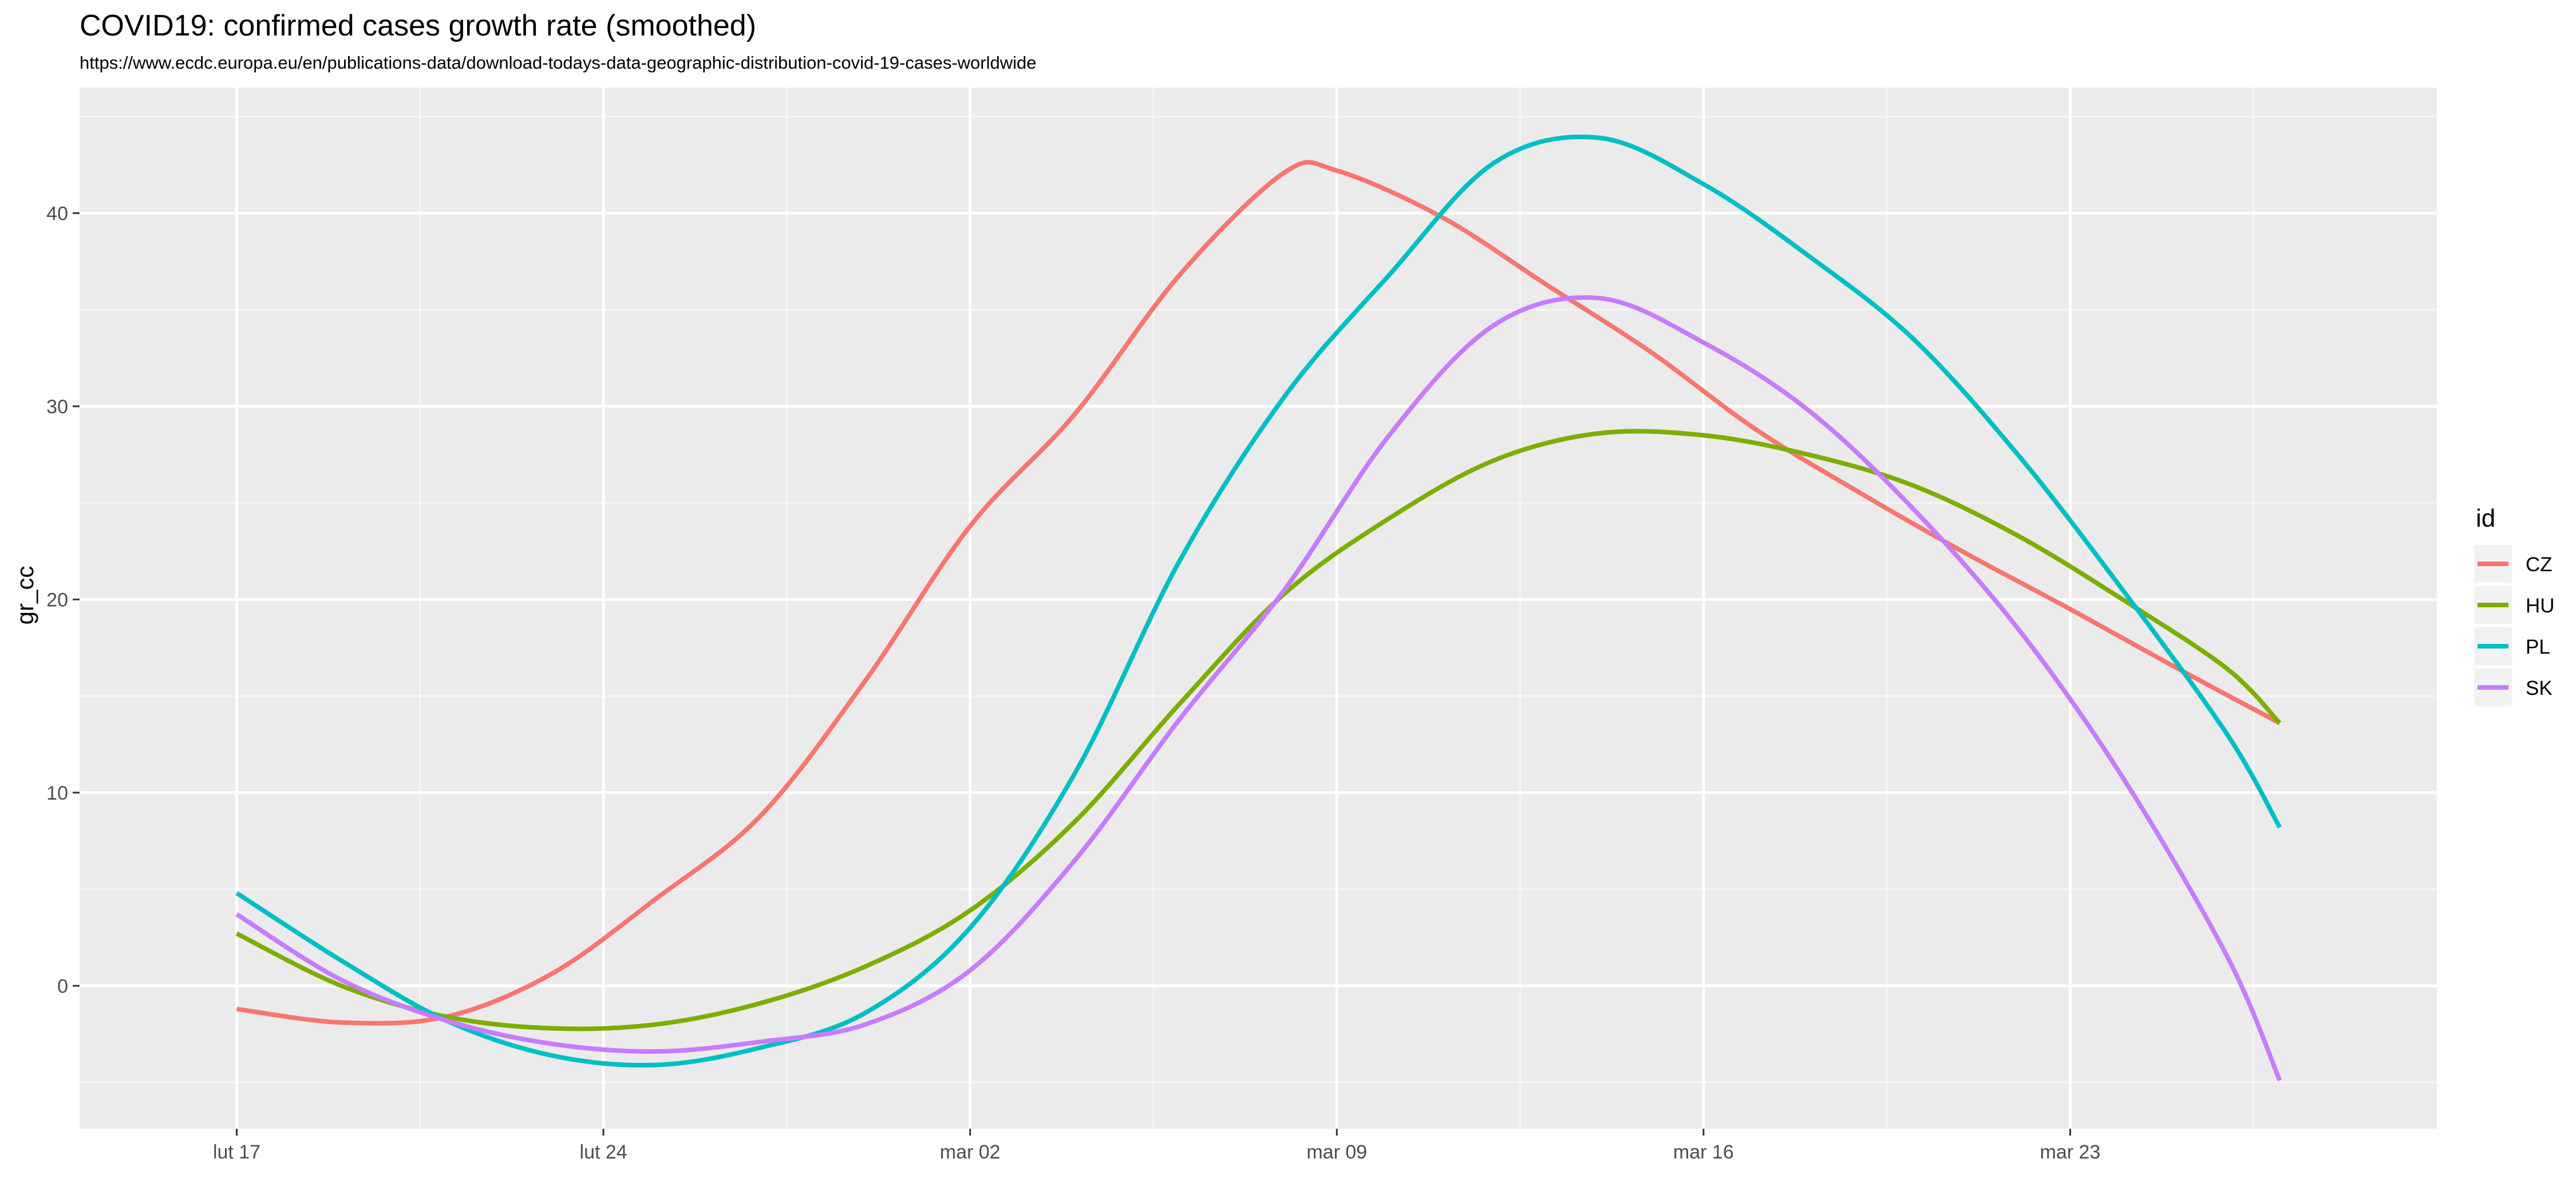 The height and width of the screenshot is (1202, 2576). Describe the element at coordinates (603, 1152) in the screenshot. I see `x-tick-label: lut 24` at that location.